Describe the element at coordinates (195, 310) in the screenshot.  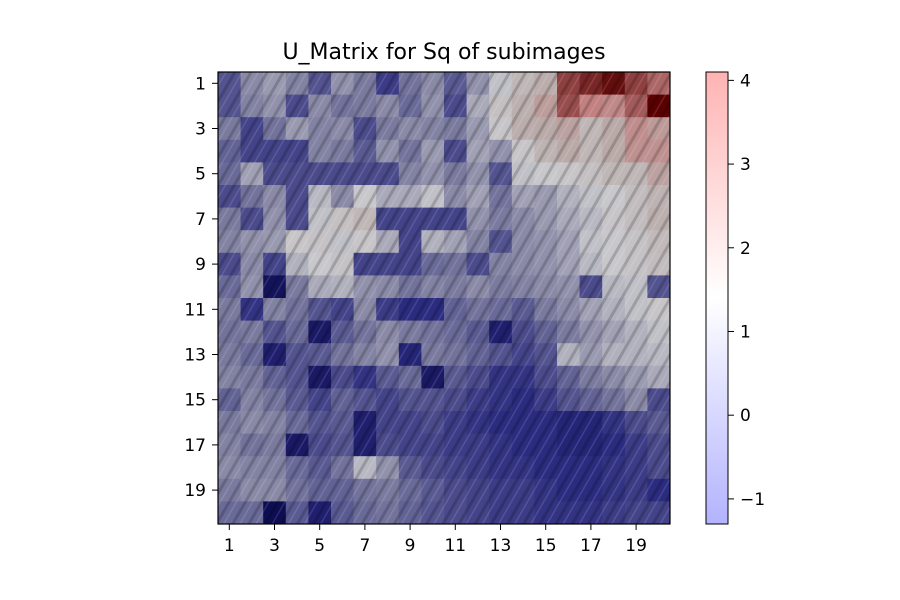
I see `y-tick-label-11: 11` at that location.